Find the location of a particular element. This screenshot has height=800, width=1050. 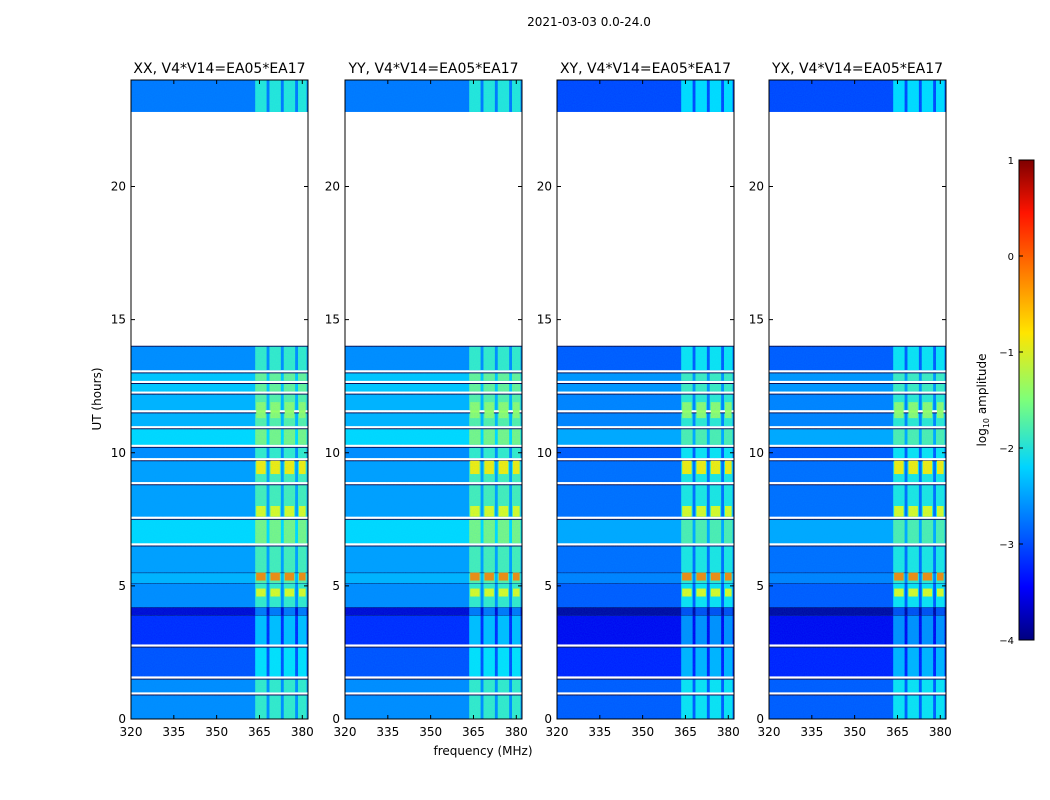

y-axis-label: UT (hours) is located at coordinates (97, 398).